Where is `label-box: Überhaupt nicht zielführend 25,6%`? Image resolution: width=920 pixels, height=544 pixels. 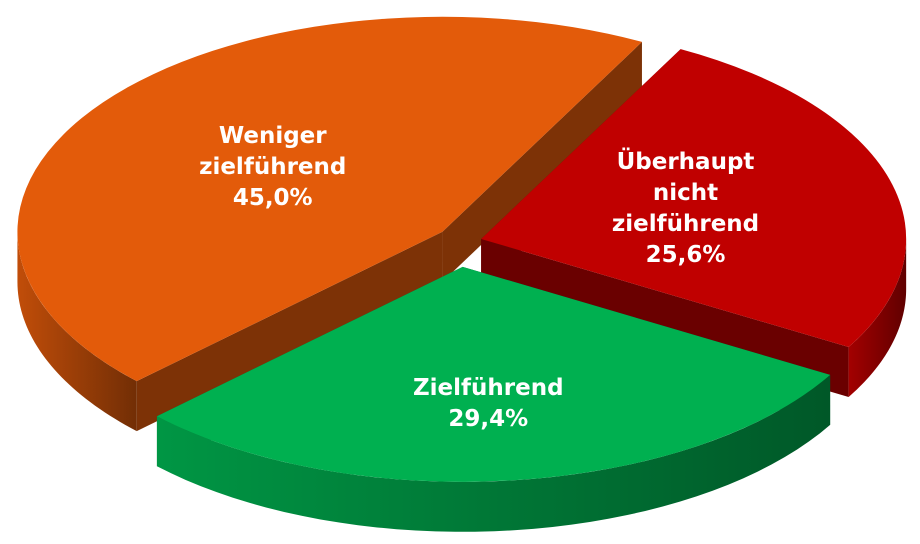 label-box: Überhaupt nicht zielführend 25,6% is located at coordinates (686, 209).